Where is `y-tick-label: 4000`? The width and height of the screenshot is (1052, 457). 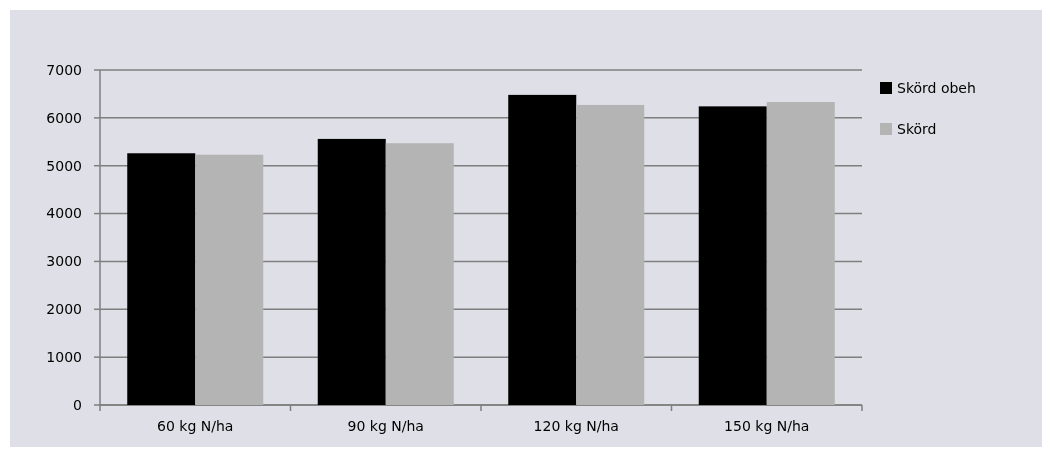
y-tick-label: 4000 is located at coordinates (64, 213).